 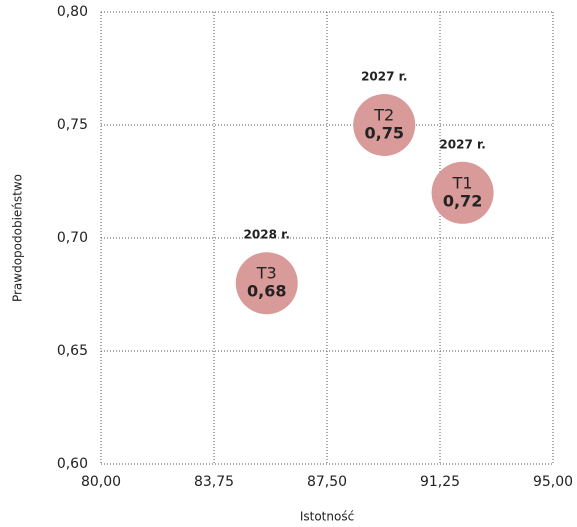 I want to click on point-label: T3, so click(x=266, y=273).